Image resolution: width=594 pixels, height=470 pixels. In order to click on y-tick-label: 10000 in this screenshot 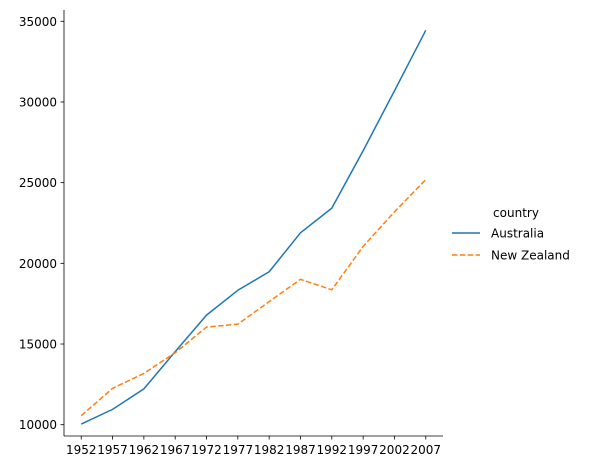, I will do `click(38, 425)`.